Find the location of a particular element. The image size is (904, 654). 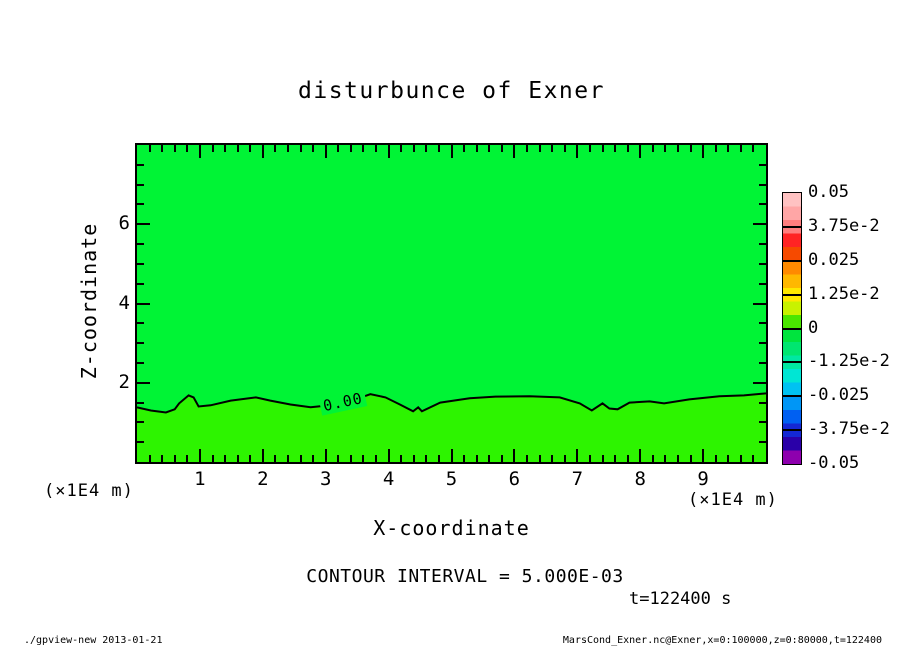

y-tick-label: 6 is located at coordinates (124, 223).